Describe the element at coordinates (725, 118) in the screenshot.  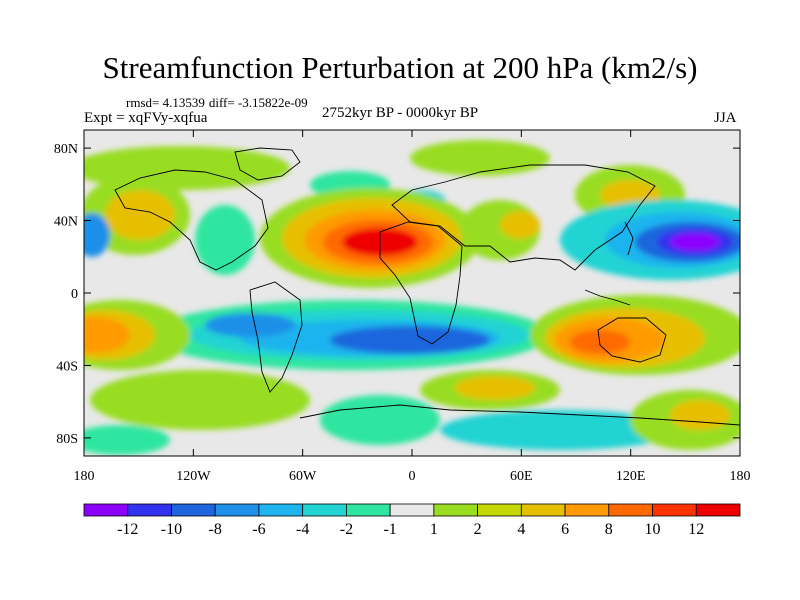
I see `season-label: JJA` at that location.